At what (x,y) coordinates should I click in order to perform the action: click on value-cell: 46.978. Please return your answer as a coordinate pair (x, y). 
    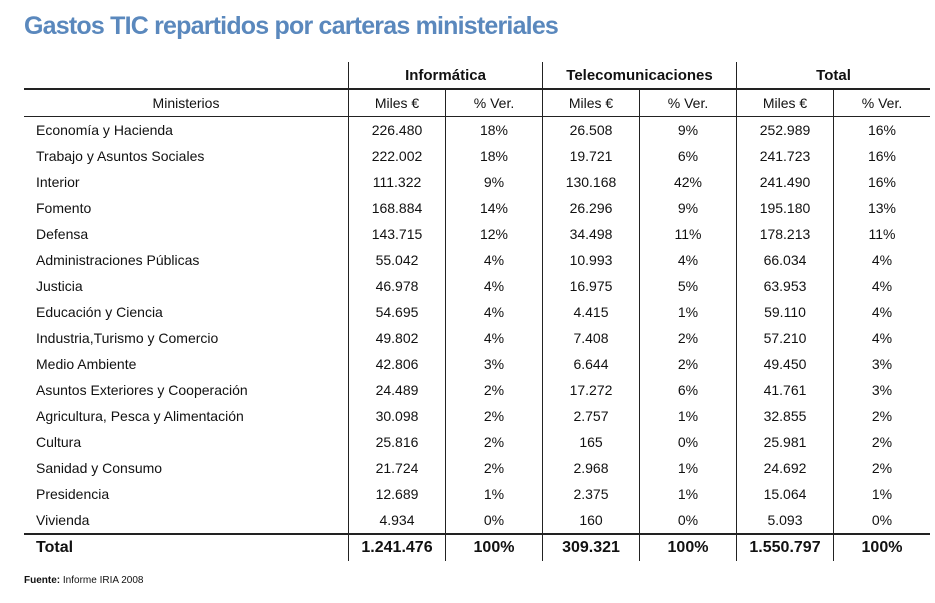
    Looking at the image, I should click on (397, 286).